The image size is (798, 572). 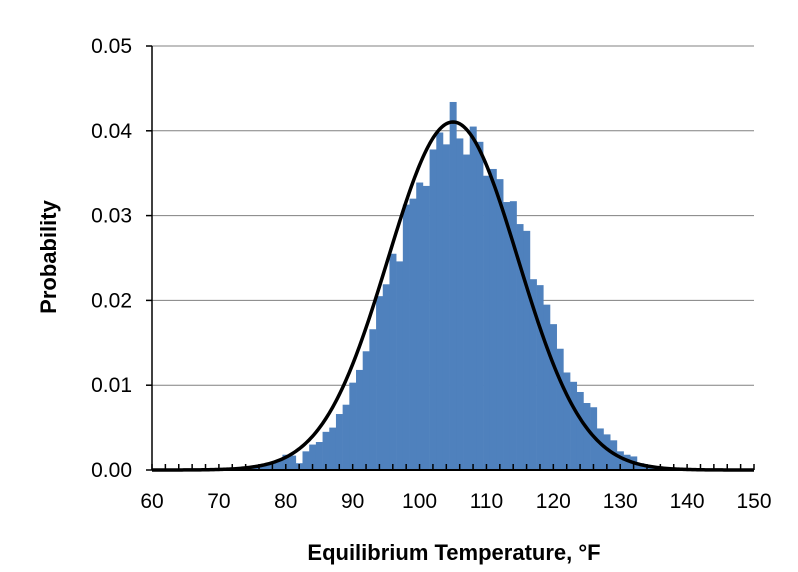 I want to click on y-tick-label: 0.02, so click(x=111, y=300).